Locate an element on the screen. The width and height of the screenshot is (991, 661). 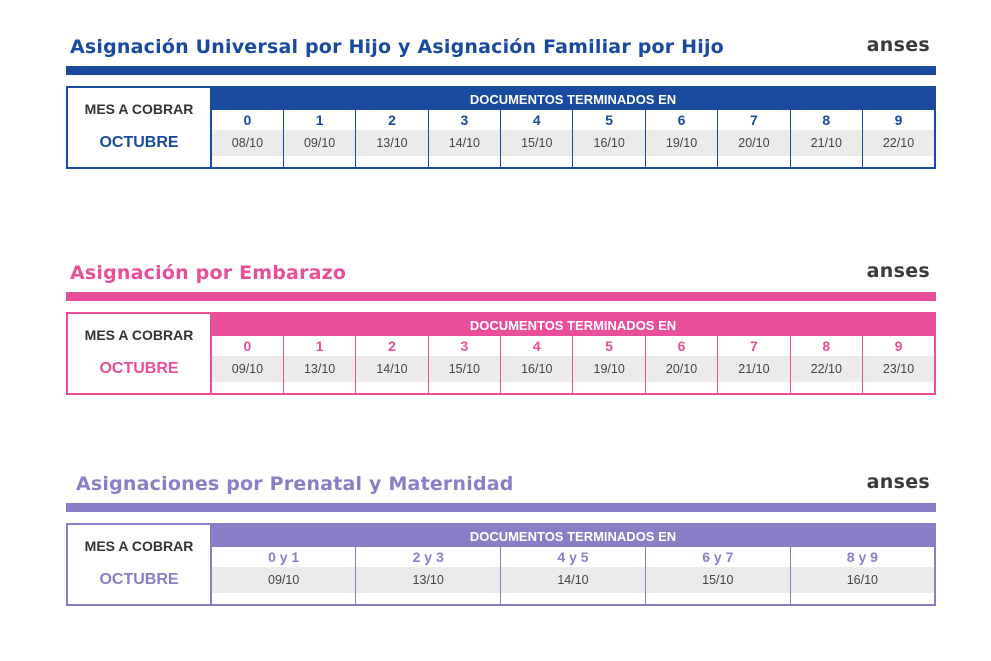
section-header: Asignación por Embarazo anses is located at coordinates (501, 275).